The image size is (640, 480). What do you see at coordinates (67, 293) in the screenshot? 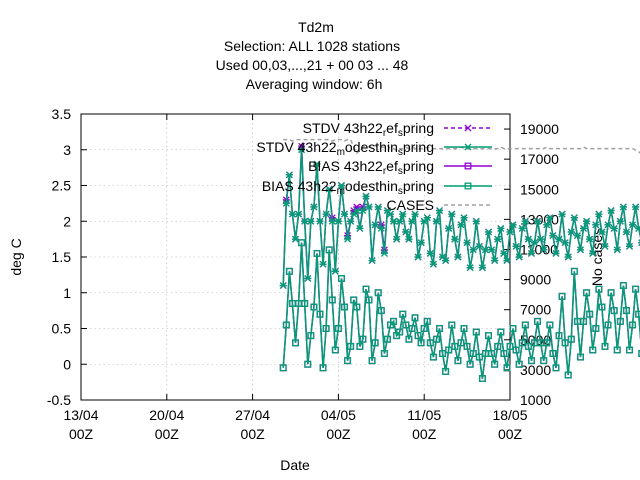
I see `y-tick-label: 1` at bounding box center [67, 293].